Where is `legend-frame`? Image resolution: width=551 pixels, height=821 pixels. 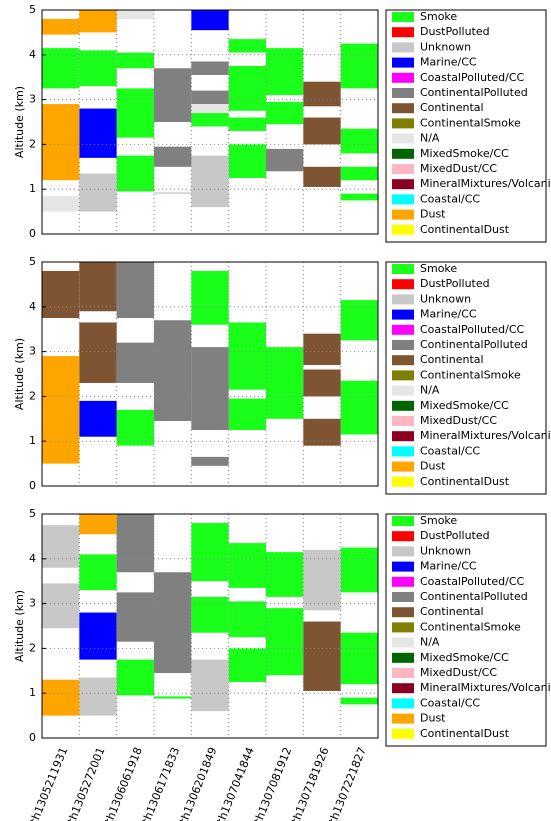
legend-frame is located at coordinates (466, 630).